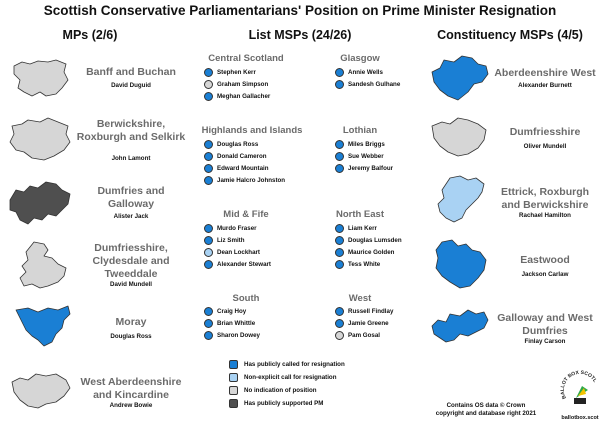  Describe the element at coordinates (578, 384) in the screenshot. I see `ballot-box-logo-icon: BALLOT BOX SCOTLAND` at that location.